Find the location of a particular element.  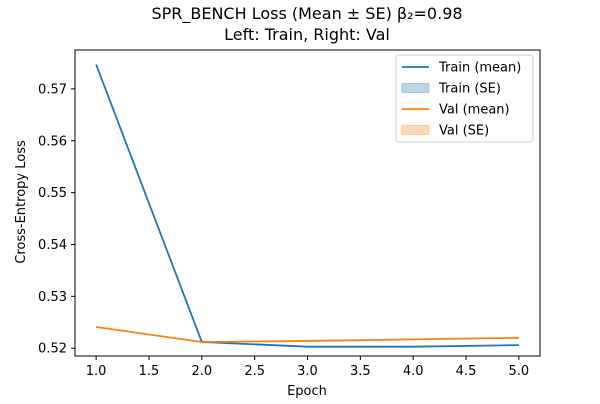

x-axis: 1.0 1.5 2.0 2.5 3.0 3.5 4.0 4.5 5.0 is located at coordinates (307, 367).